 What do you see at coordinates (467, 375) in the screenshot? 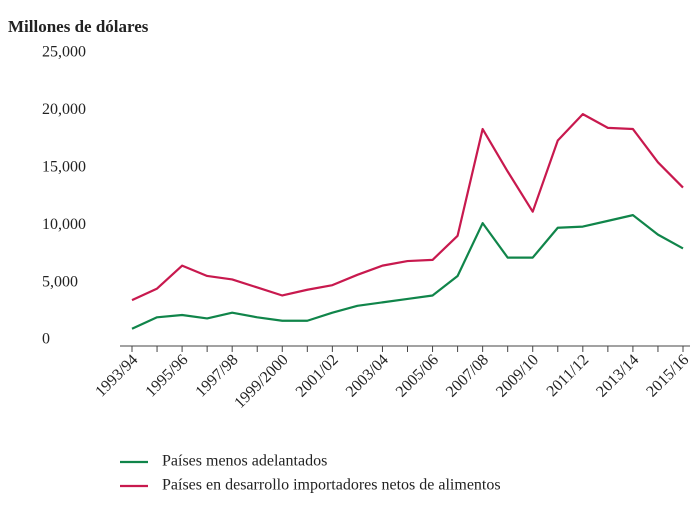
I see `x-tick-label: 2007/08` at bounding box center [467, 375].